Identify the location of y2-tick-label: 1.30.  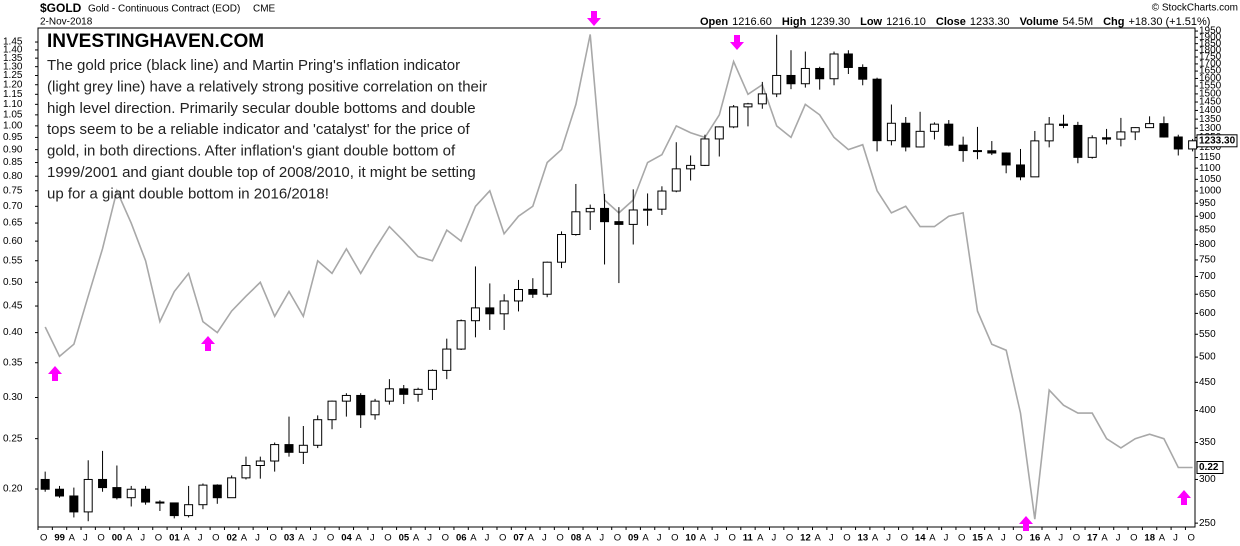
(13, 66).